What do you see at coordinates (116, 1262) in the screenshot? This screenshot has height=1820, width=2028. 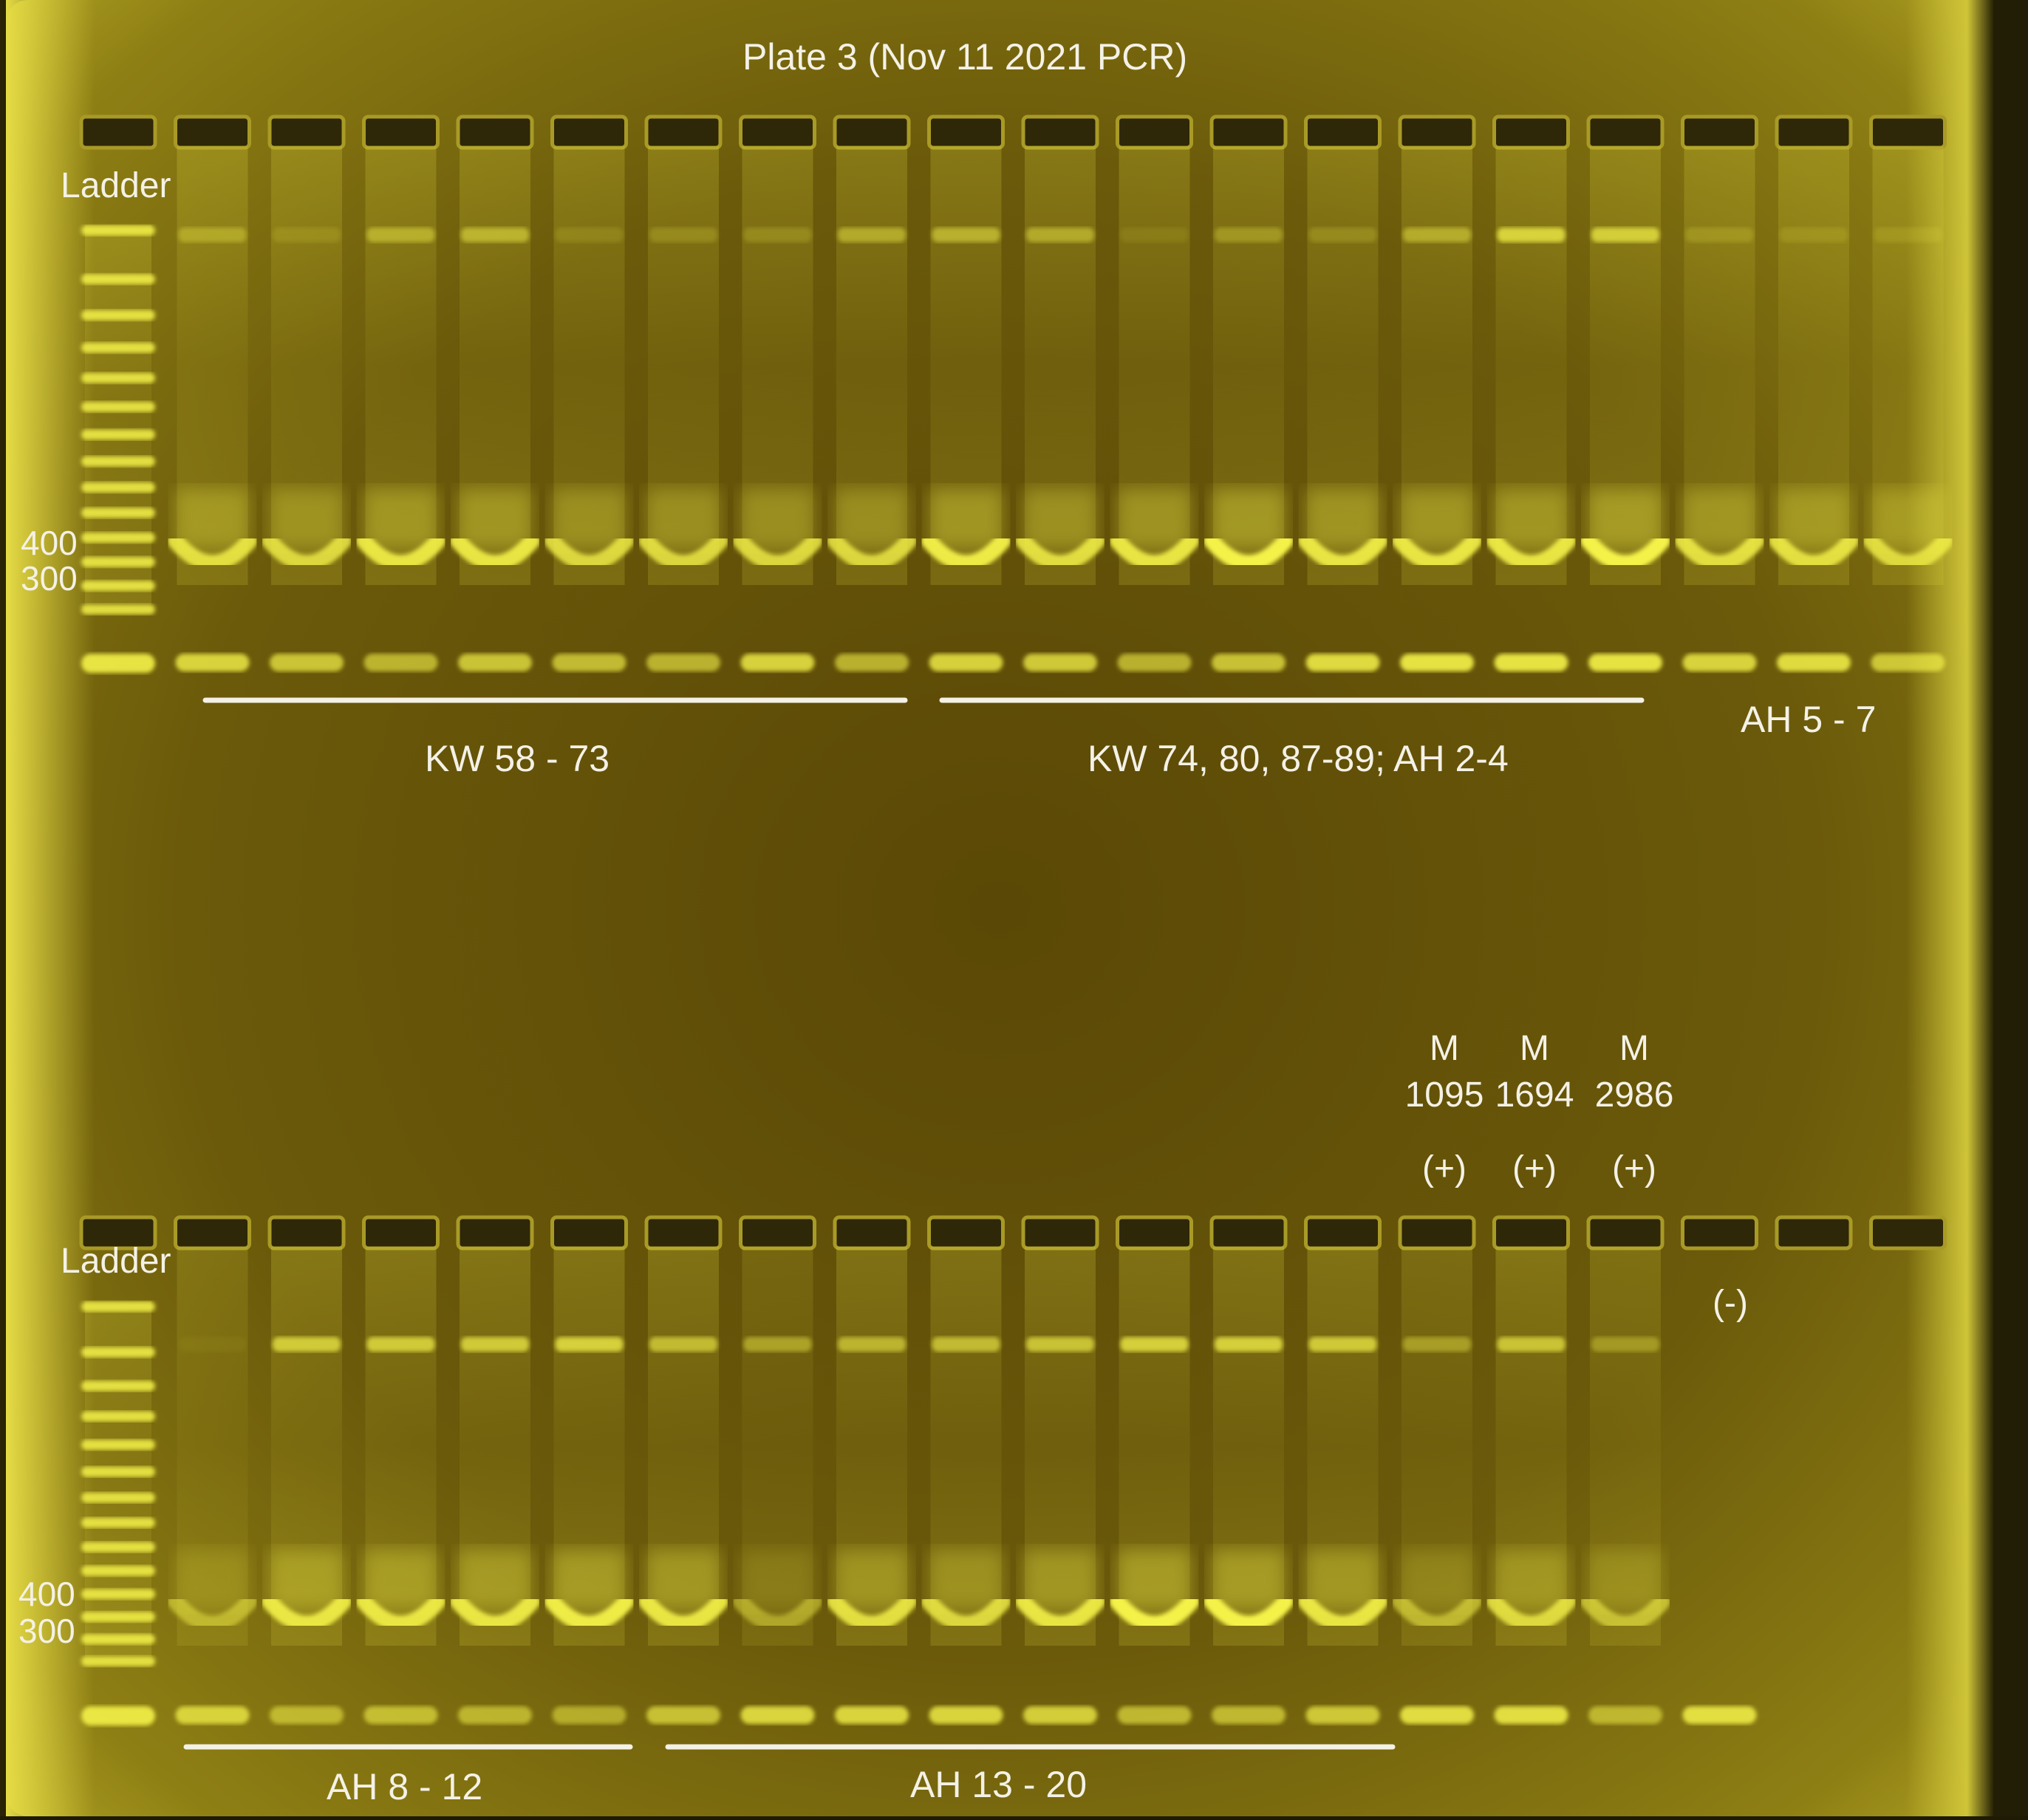 I see `bottom-ladder-label: Ladder` at bounding box center [116, 1262].